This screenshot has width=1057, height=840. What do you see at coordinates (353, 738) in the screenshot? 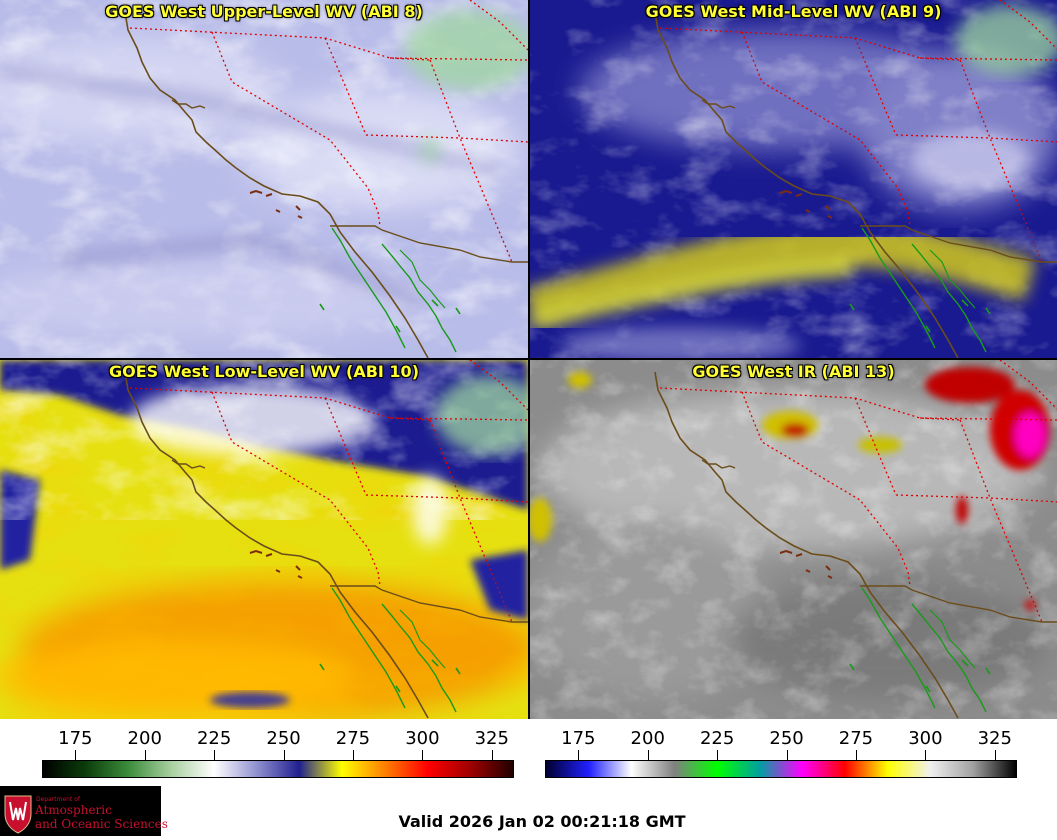
I see `wv-tick-label: 275` at bounding box center [353, 738].